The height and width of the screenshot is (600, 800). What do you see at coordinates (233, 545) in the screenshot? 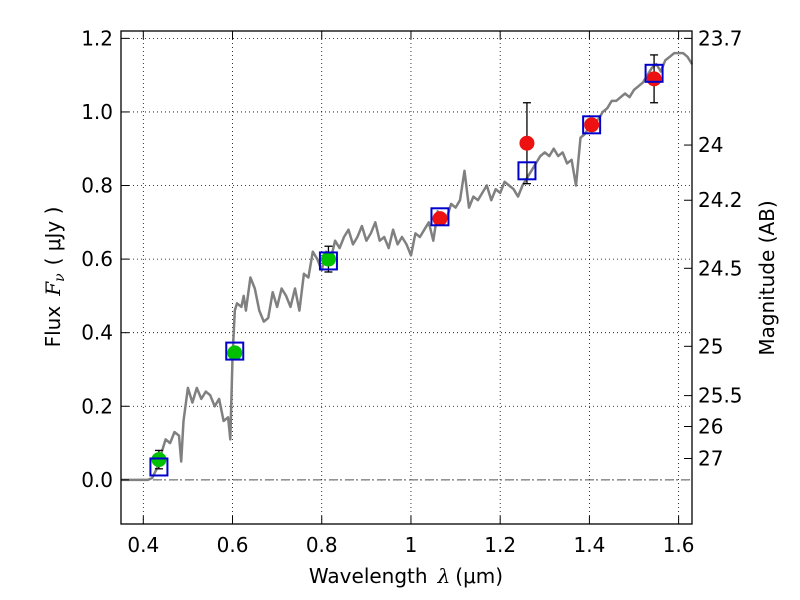
I see `x-tick-label: 0.6` at bounding box center [233, 545].